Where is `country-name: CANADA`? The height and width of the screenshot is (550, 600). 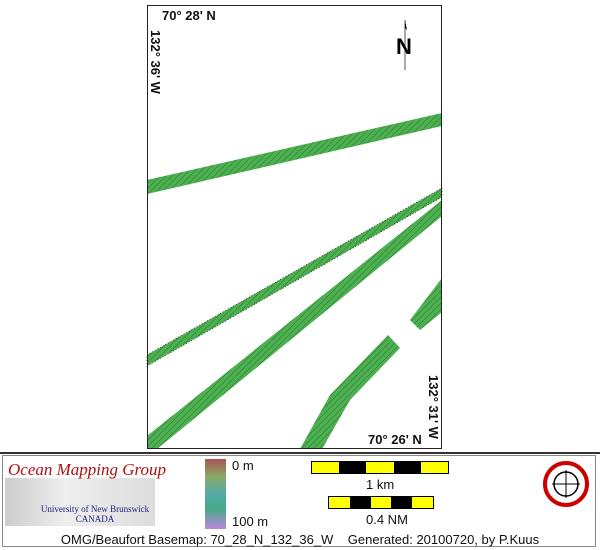
country-name: CANADA is located at coordinates (95, 519).